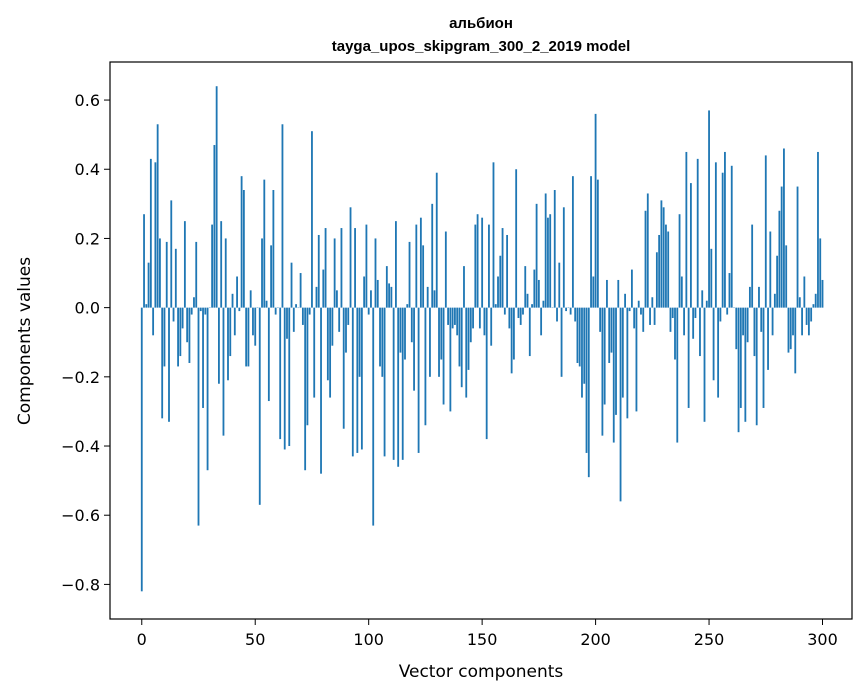 The image size is (867, 696). Describe the element at coordinates (142, 639) in the screenshot. I see `x-tick-label: 0` at that location.